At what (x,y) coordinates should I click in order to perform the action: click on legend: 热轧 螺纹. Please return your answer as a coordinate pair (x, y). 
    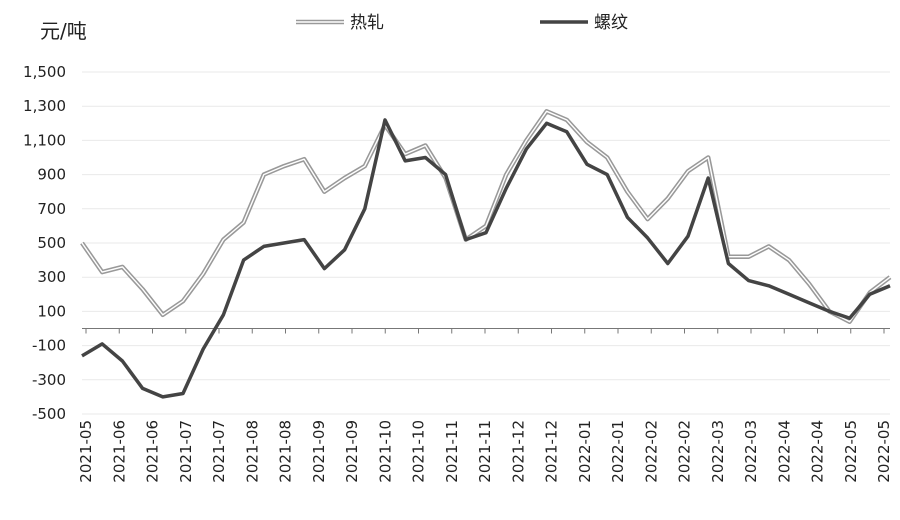
    Looking at the image, I should click on (462, 23).